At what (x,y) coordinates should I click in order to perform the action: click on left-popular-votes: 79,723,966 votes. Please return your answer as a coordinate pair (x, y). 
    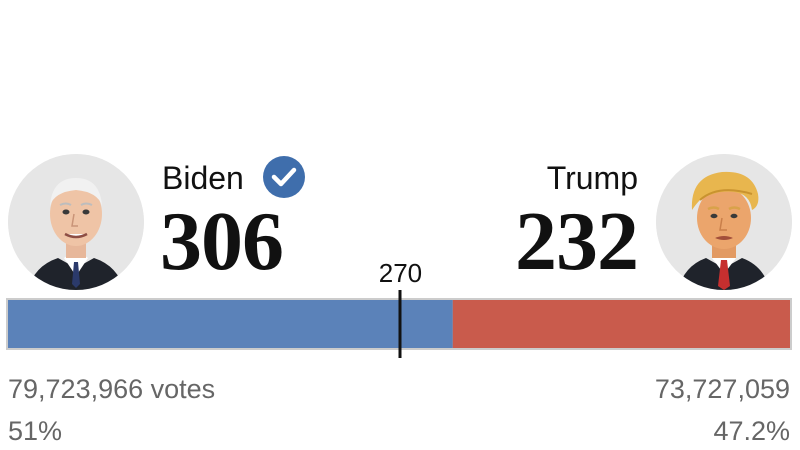
    Looking at the image, I should click on (112, 389).